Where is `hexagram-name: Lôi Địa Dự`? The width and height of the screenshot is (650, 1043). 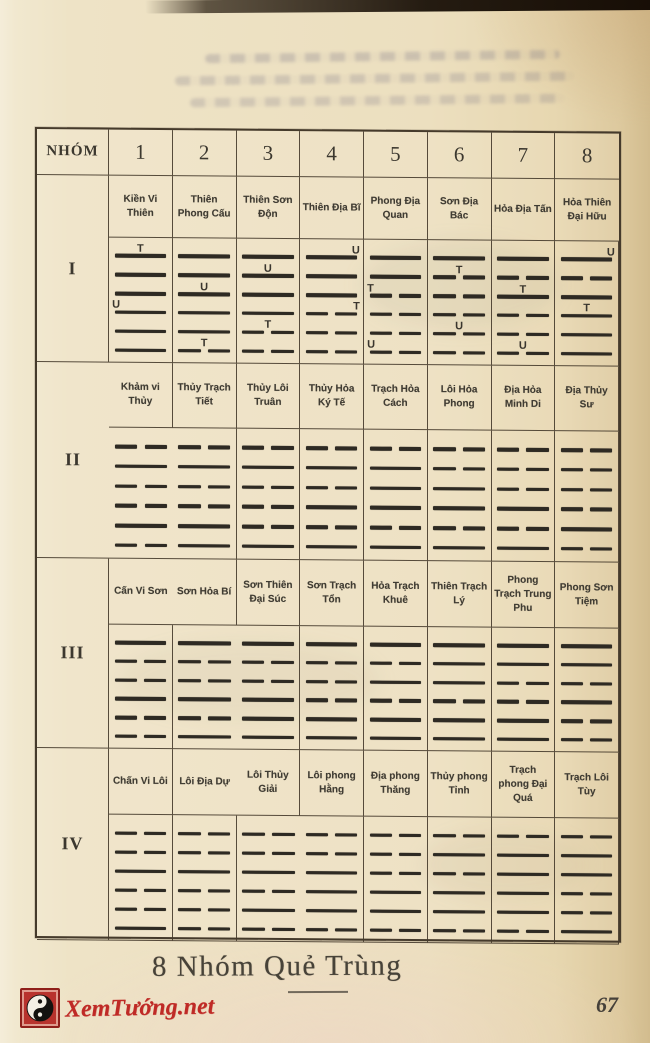
hexagram-name: Lôi Địa Dự is located at coordinates (204, 782).